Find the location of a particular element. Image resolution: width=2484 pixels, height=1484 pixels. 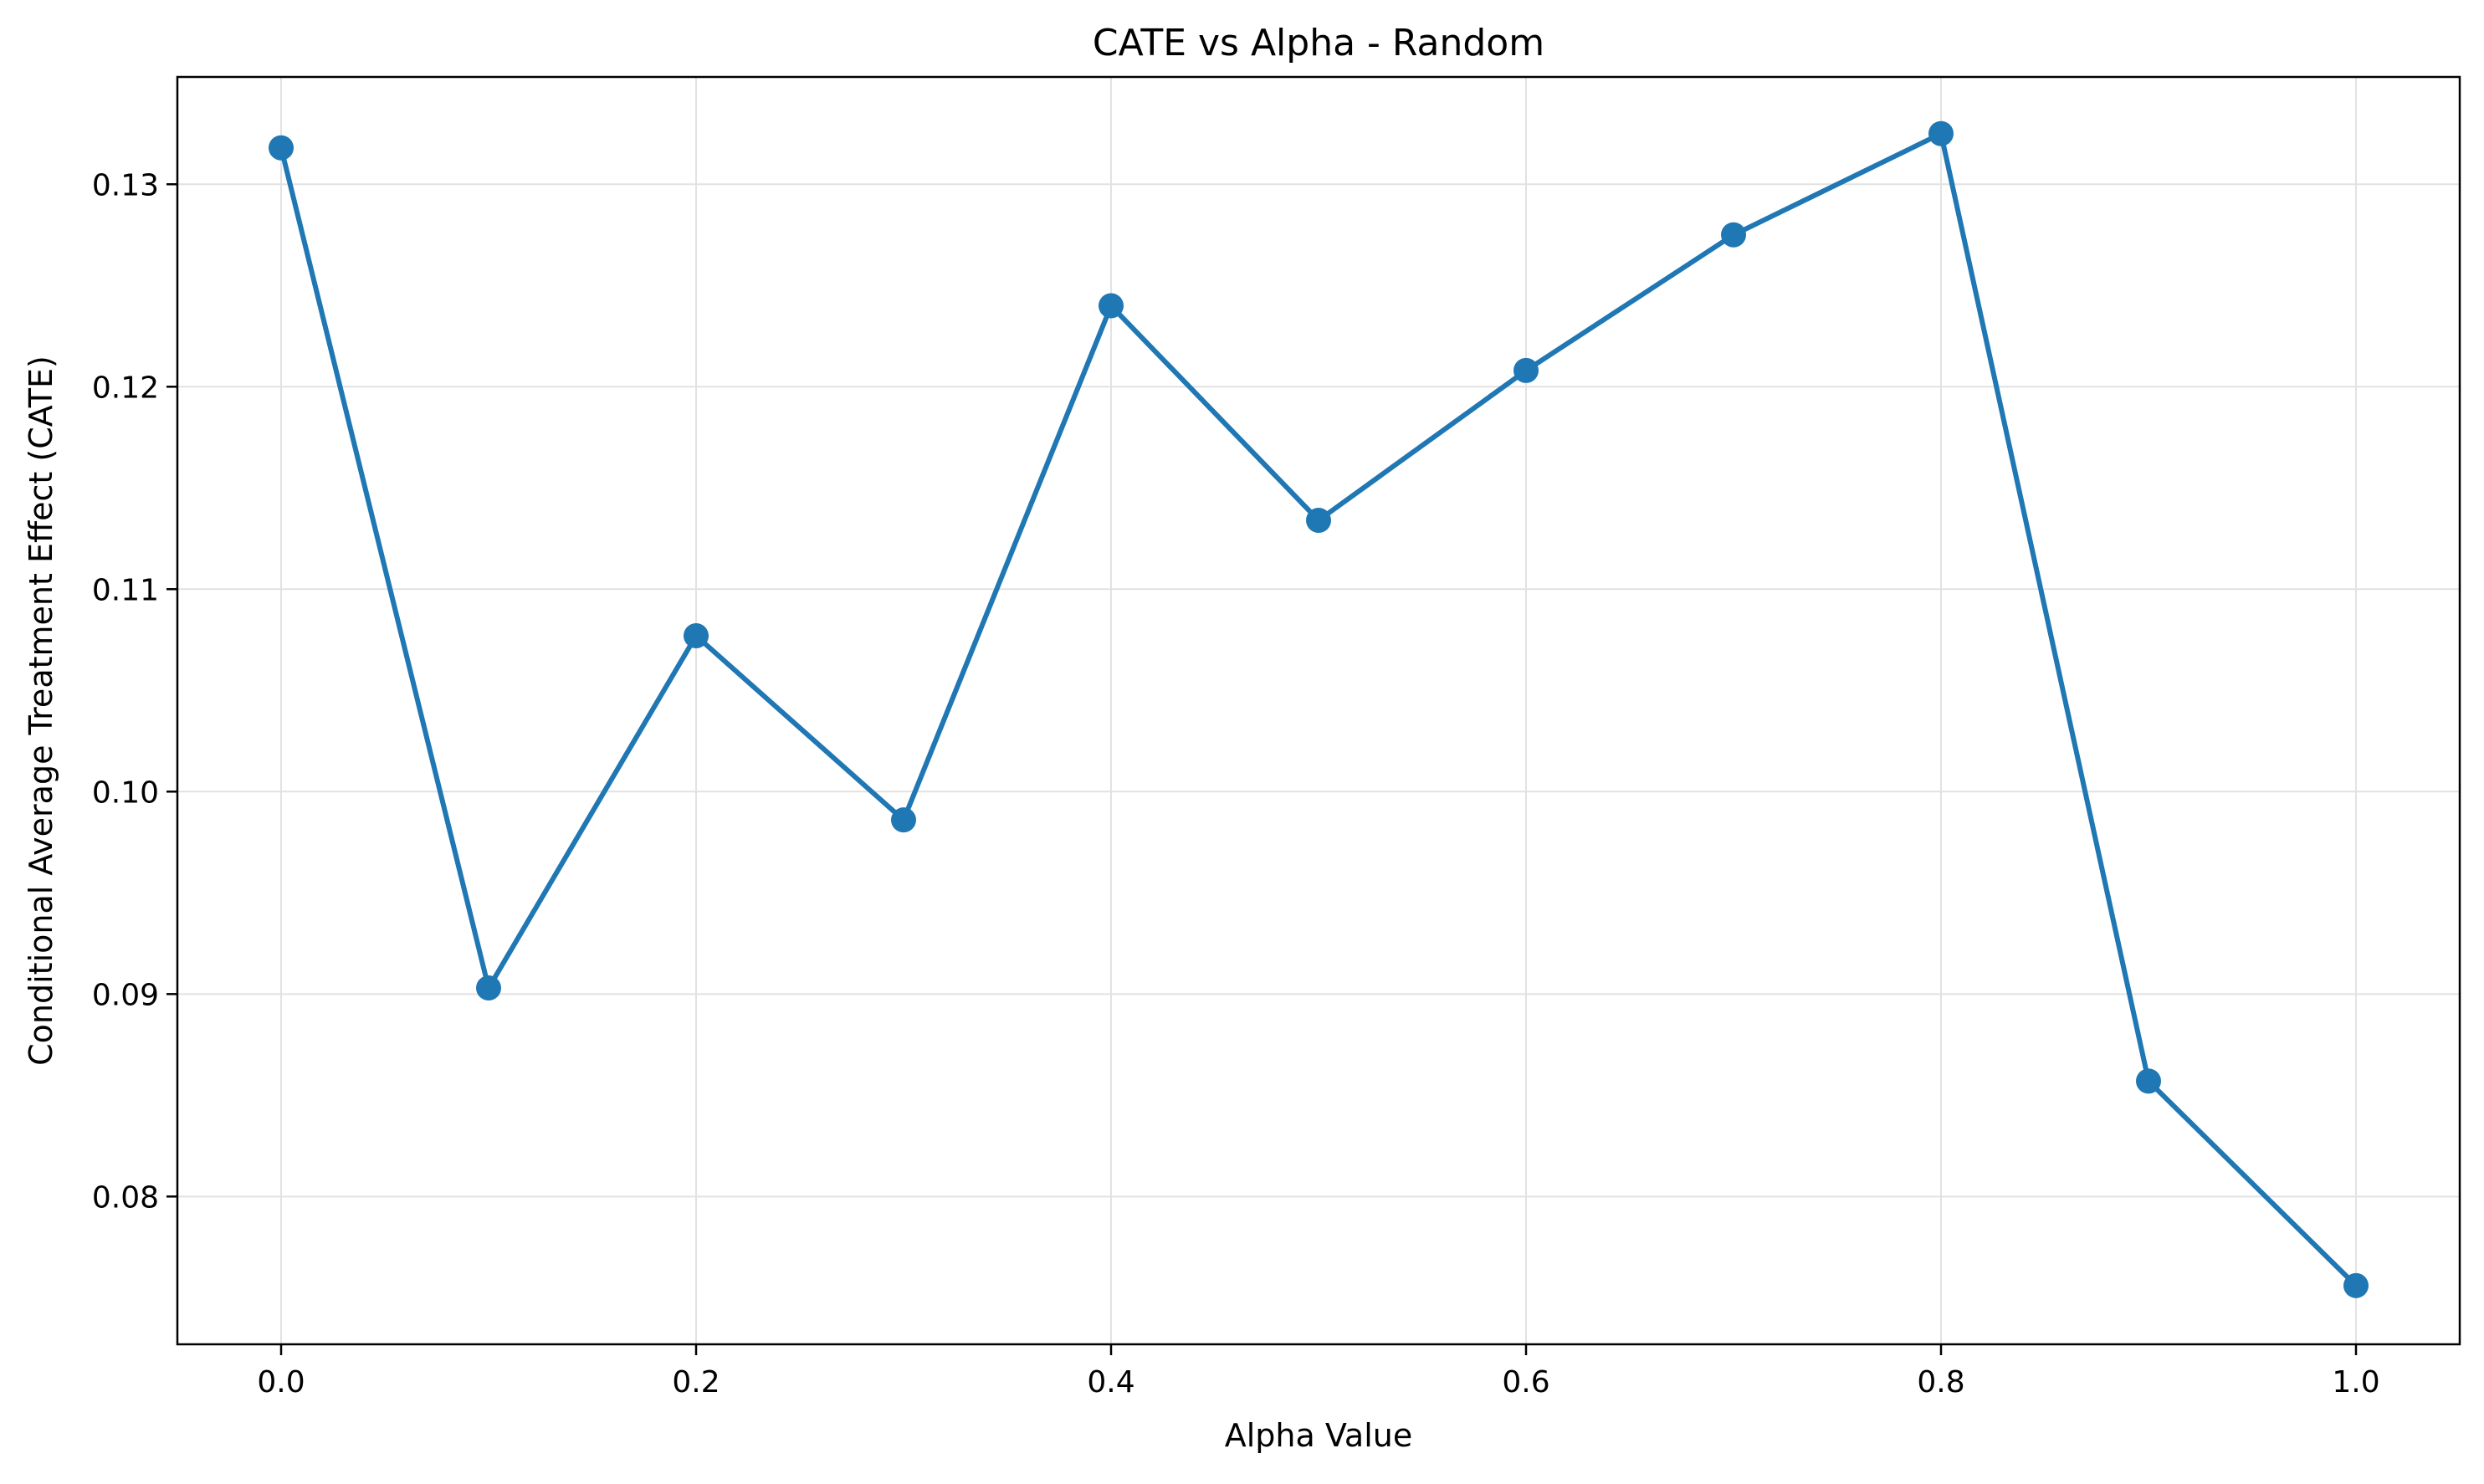

y-tick-label: 0.11 is located at coordinates (125, 590).